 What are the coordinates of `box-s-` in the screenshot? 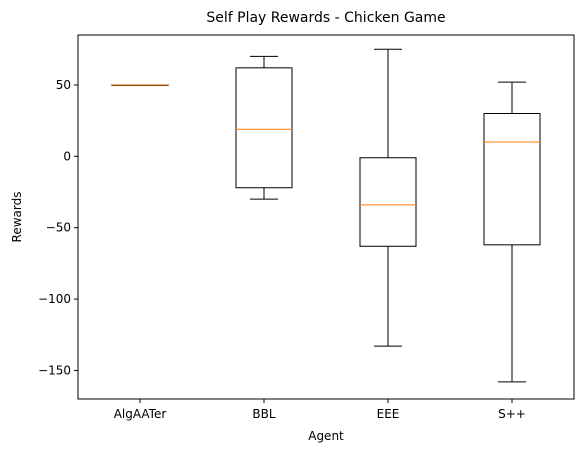 It's located at (512, 232).